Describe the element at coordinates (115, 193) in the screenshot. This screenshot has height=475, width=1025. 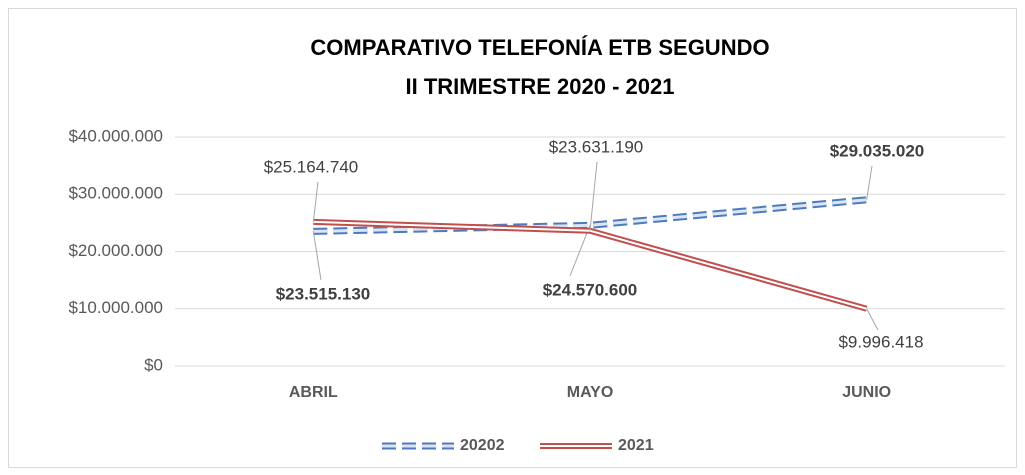
I see `y-tick-label: $30.000.000` at that location.